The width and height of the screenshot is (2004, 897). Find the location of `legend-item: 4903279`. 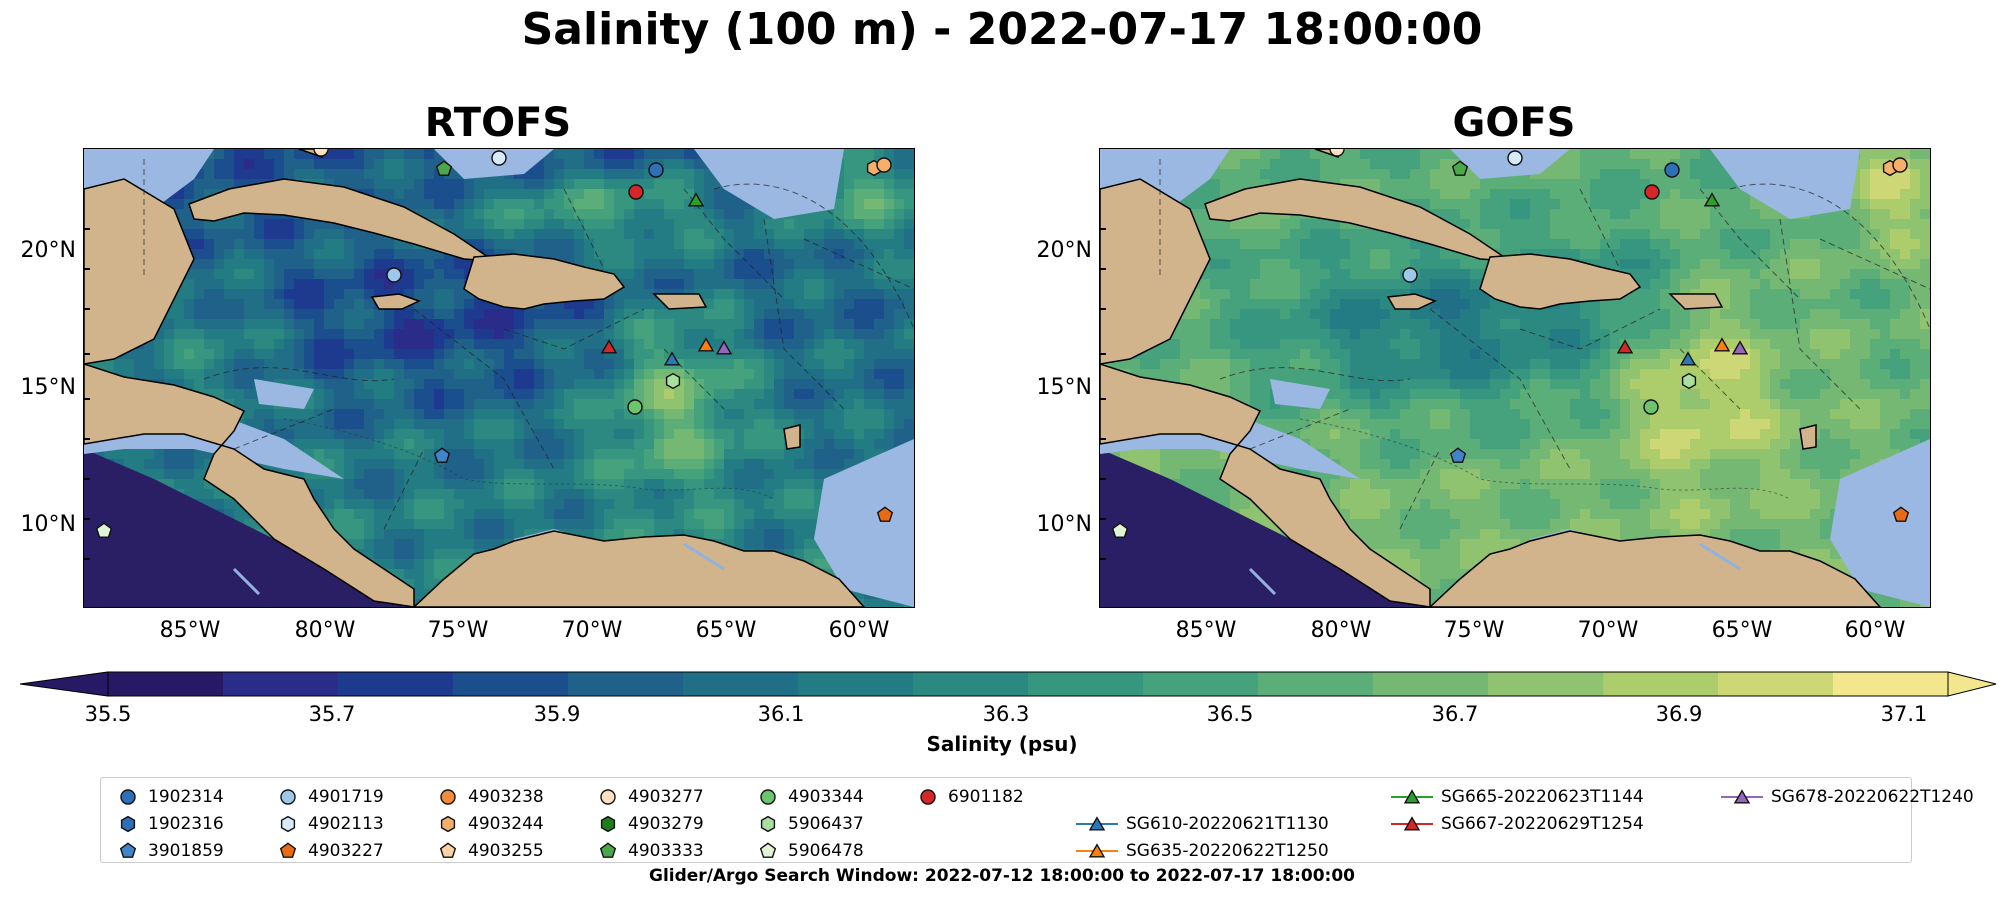

legend-item: 4903279 is located at coordinates (650, 824).